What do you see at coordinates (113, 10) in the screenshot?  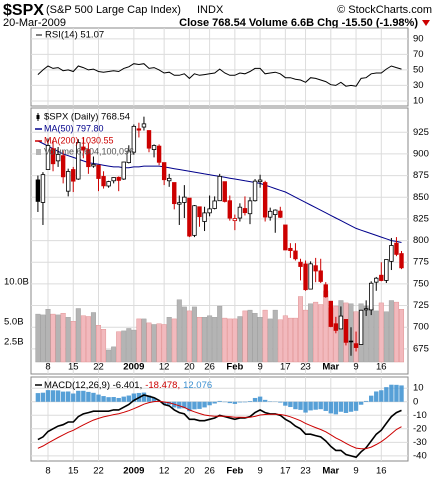 I see `index-name: (S&P 500 Large Cap Index)` at bounding box center [113, 10].